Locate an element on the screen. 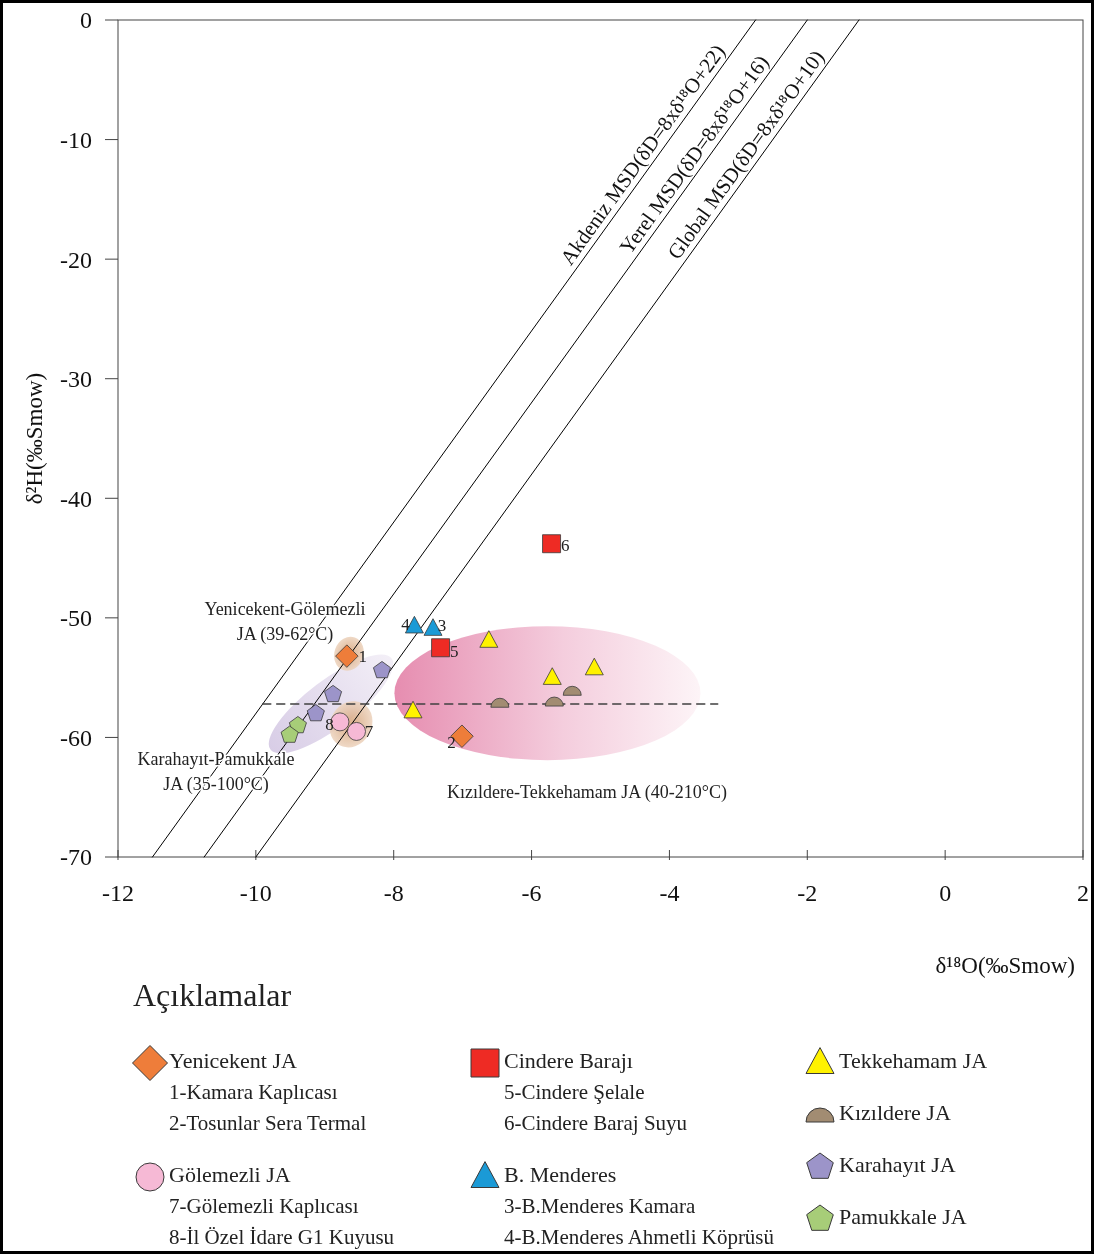 The height and width of the screenshot is (1254, 1094). x-tick-label: 2 is located at coordinates (1083, 893).